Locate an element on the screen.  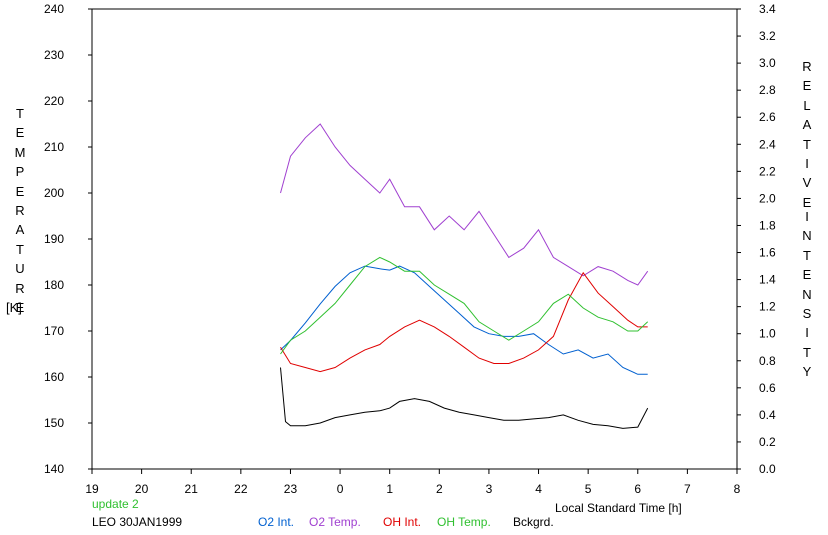
x-tick-label: 22 is located at coordinates (241, 489).